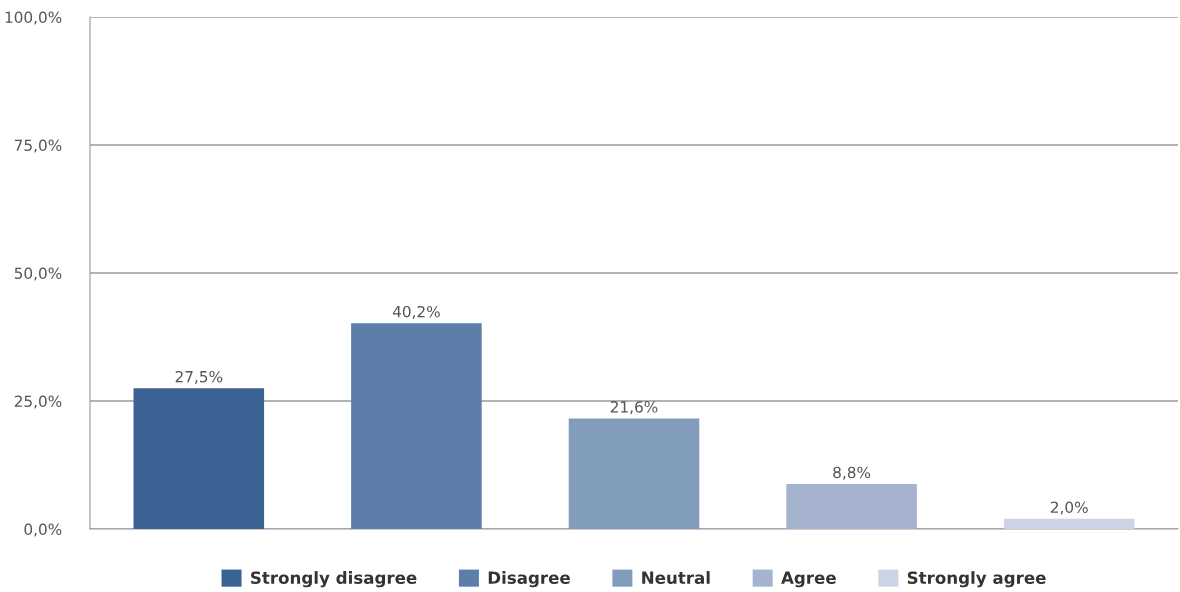 This screenshot has width=1180, height=592. What do you see at coordinates (33, 18) in the screenshot?
I see `y-tick-label: 100,0%` at bounding box center [33, 18].